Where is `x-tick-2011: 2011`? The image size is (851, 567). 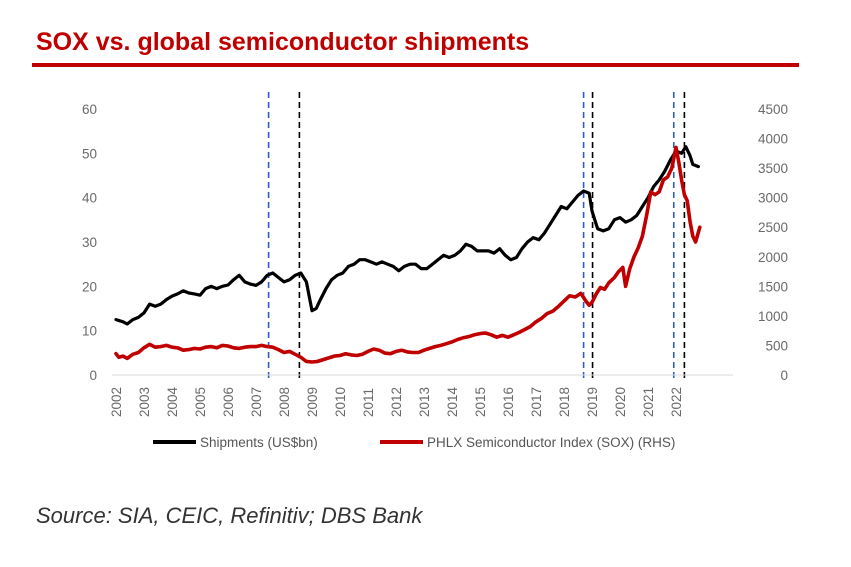 x-tick-2011: 2011 is located at coordinates (368, 402).